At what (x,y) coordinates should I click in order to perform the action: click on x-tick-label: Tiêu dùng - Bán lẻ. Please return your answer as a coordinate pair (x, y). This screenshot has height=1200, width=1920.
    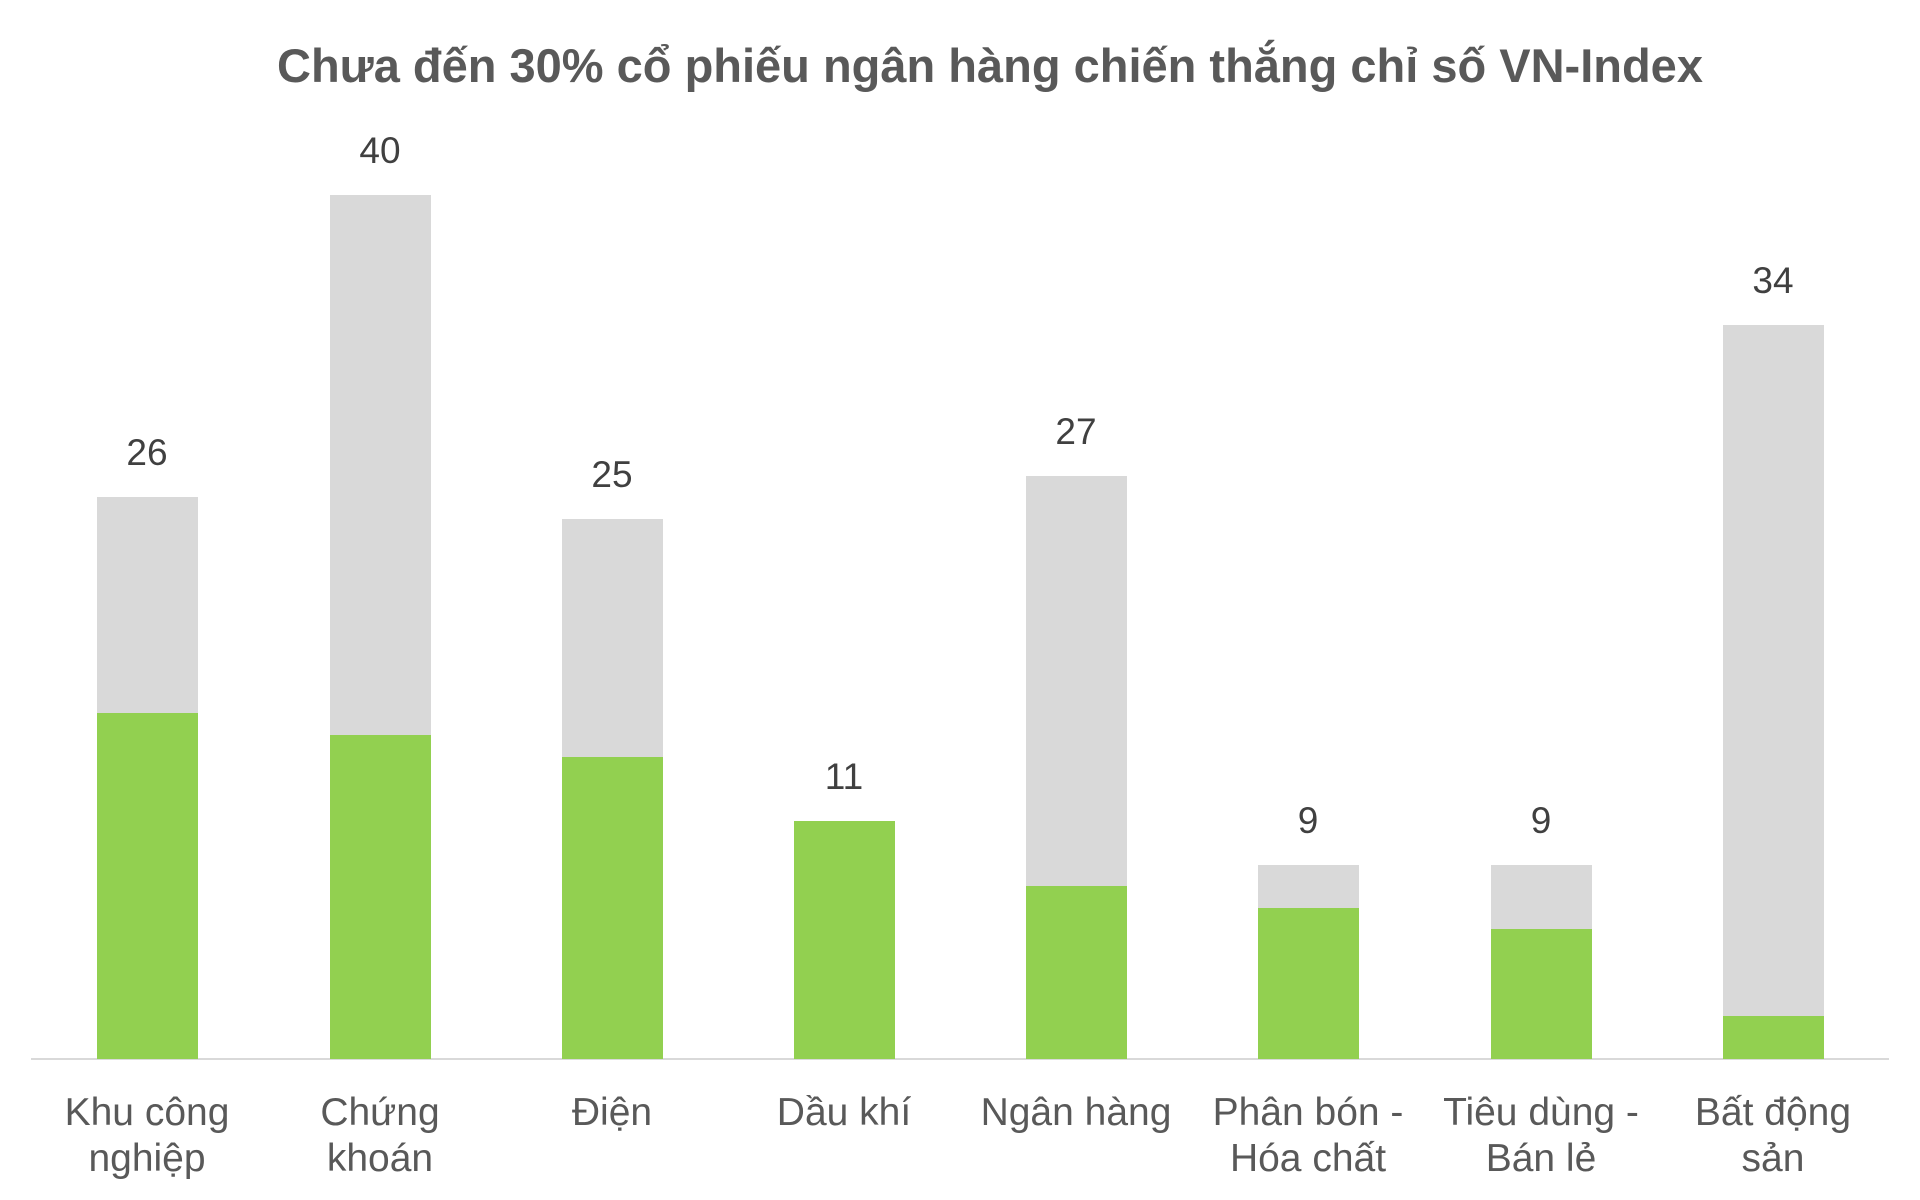
    Looking at the image, I should click on (1541, 1135).